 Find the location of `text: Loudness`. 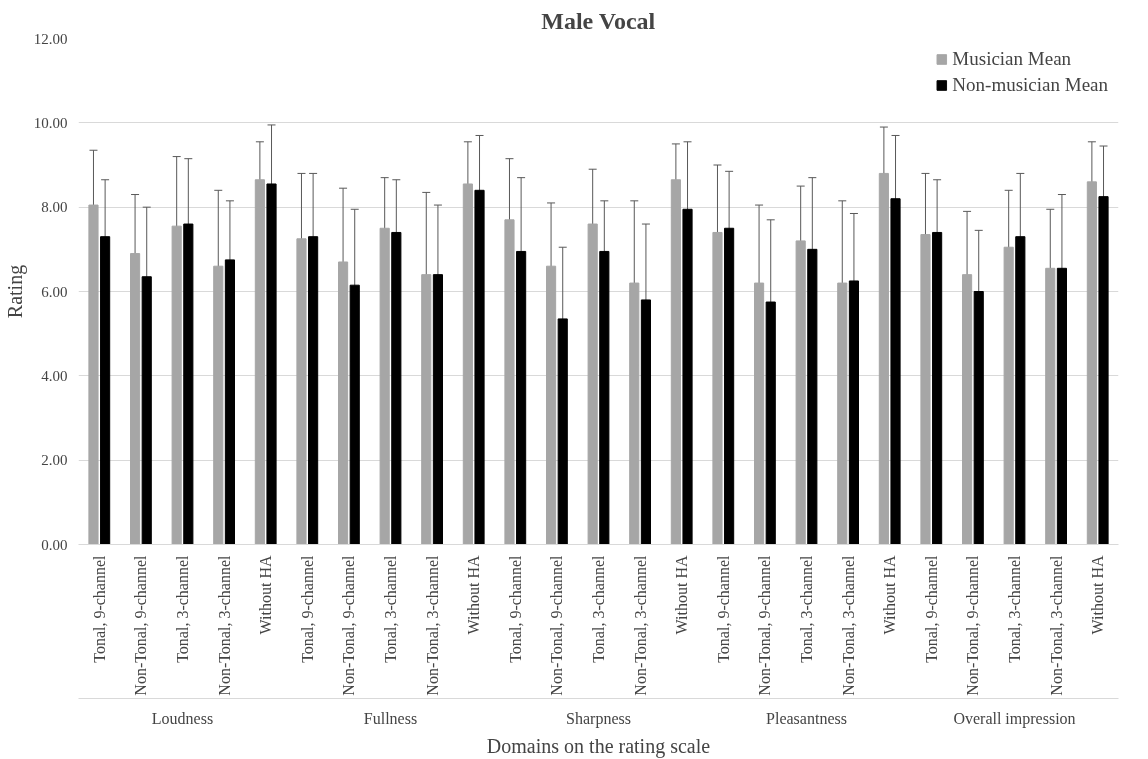

text: Loudness is located at coordinates (182, 718).